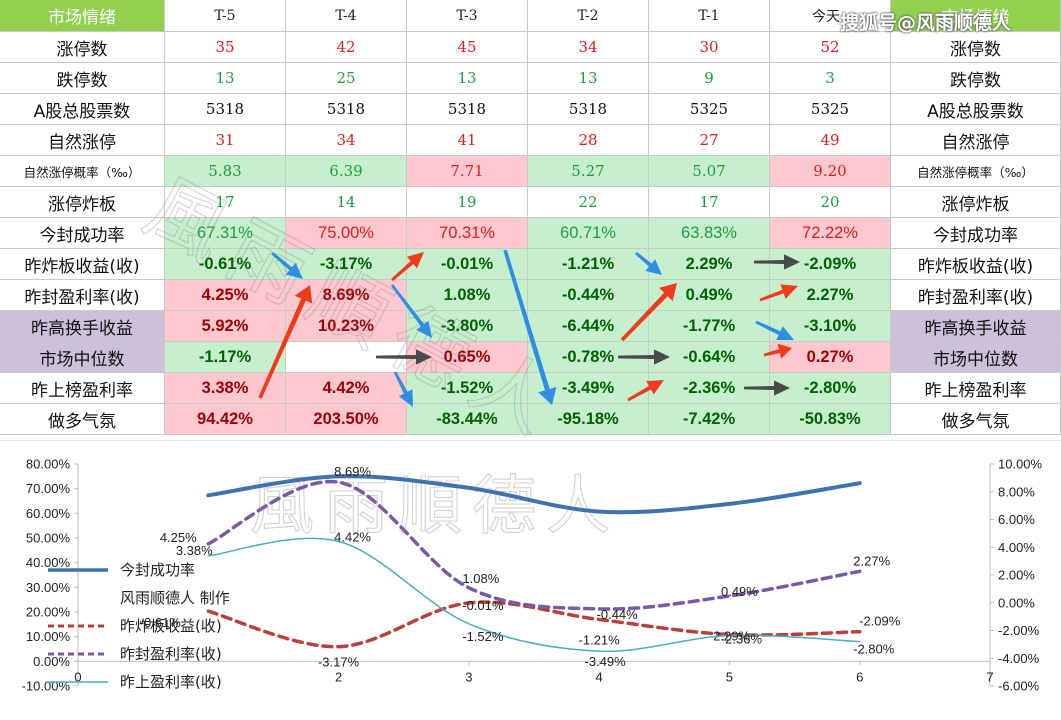  Describe the element at coordinates (976, 171) in the screenshot. I see `row-label-right: 自然涨停概率（‰）` at that location.